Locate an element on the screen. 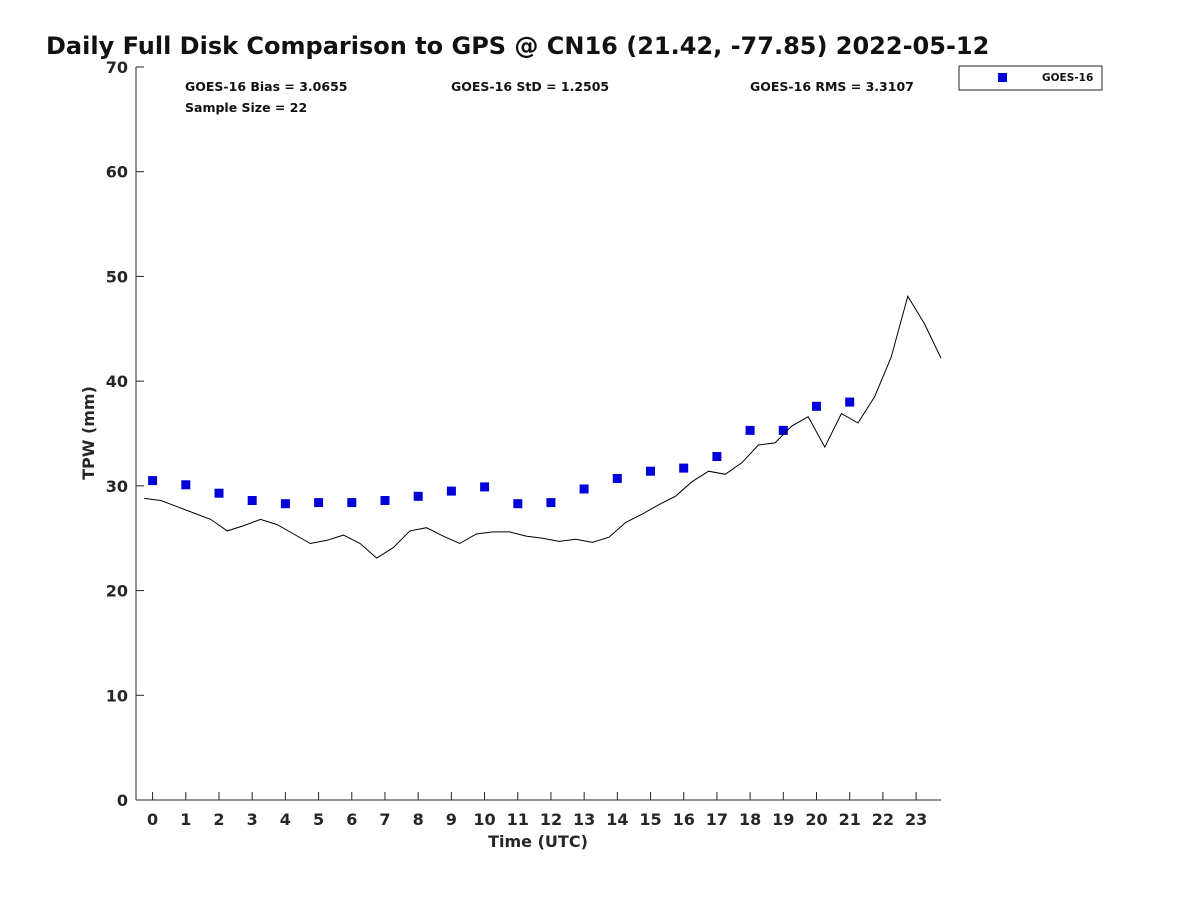 This screenshot has width=1200, height=900. y-tick-label: 70 is located at coordinates (117, 67).